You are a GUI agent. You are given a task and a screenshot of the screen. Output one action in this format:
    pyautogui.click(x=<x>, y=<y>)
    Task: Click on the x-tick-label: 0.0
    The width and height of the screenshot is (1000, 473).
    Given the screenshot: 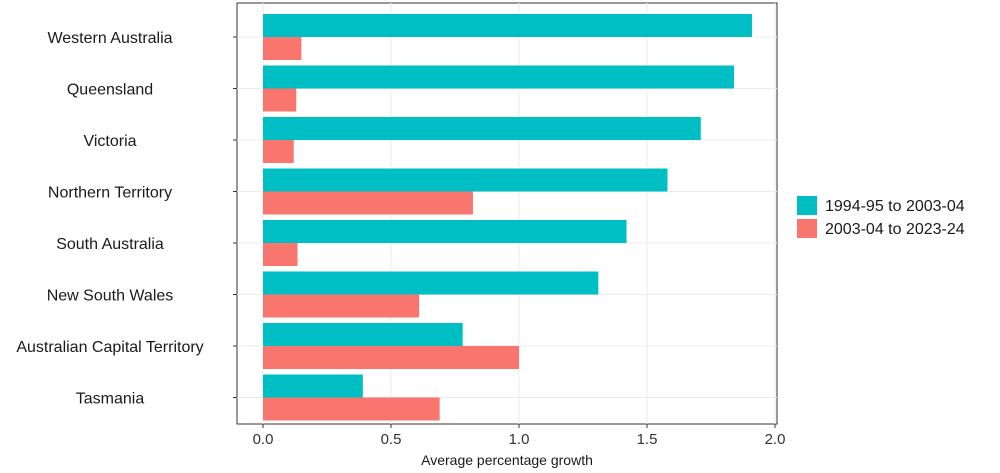 What is the action you would take?
    pyautogui.click(x=263, y=439)
    